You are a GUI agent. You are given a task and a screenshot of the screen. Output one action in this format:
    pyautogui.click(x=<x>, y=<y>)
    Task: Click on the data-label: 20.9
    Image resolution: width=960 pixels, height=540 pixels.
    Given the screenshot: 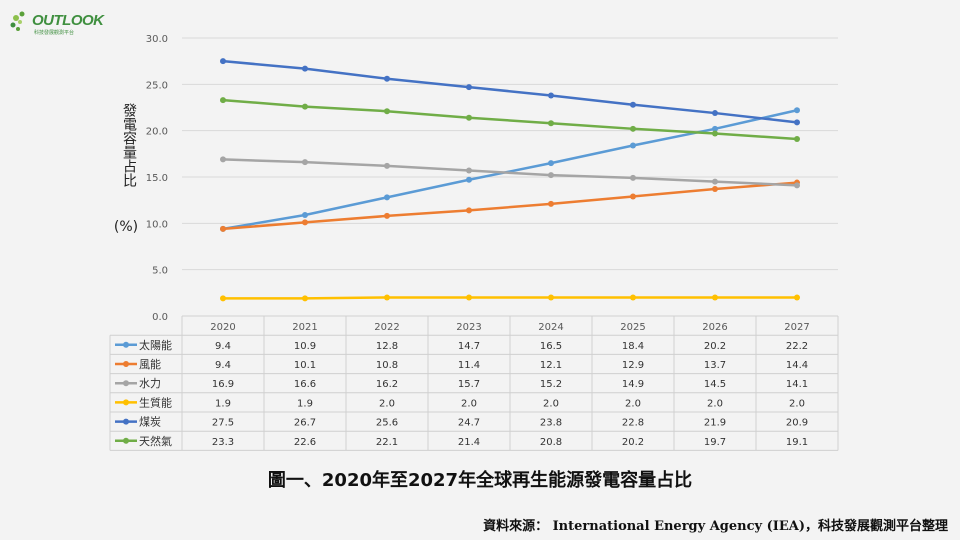 What is the action you would take?
    pyautogui.click(x=797, y=423)
    